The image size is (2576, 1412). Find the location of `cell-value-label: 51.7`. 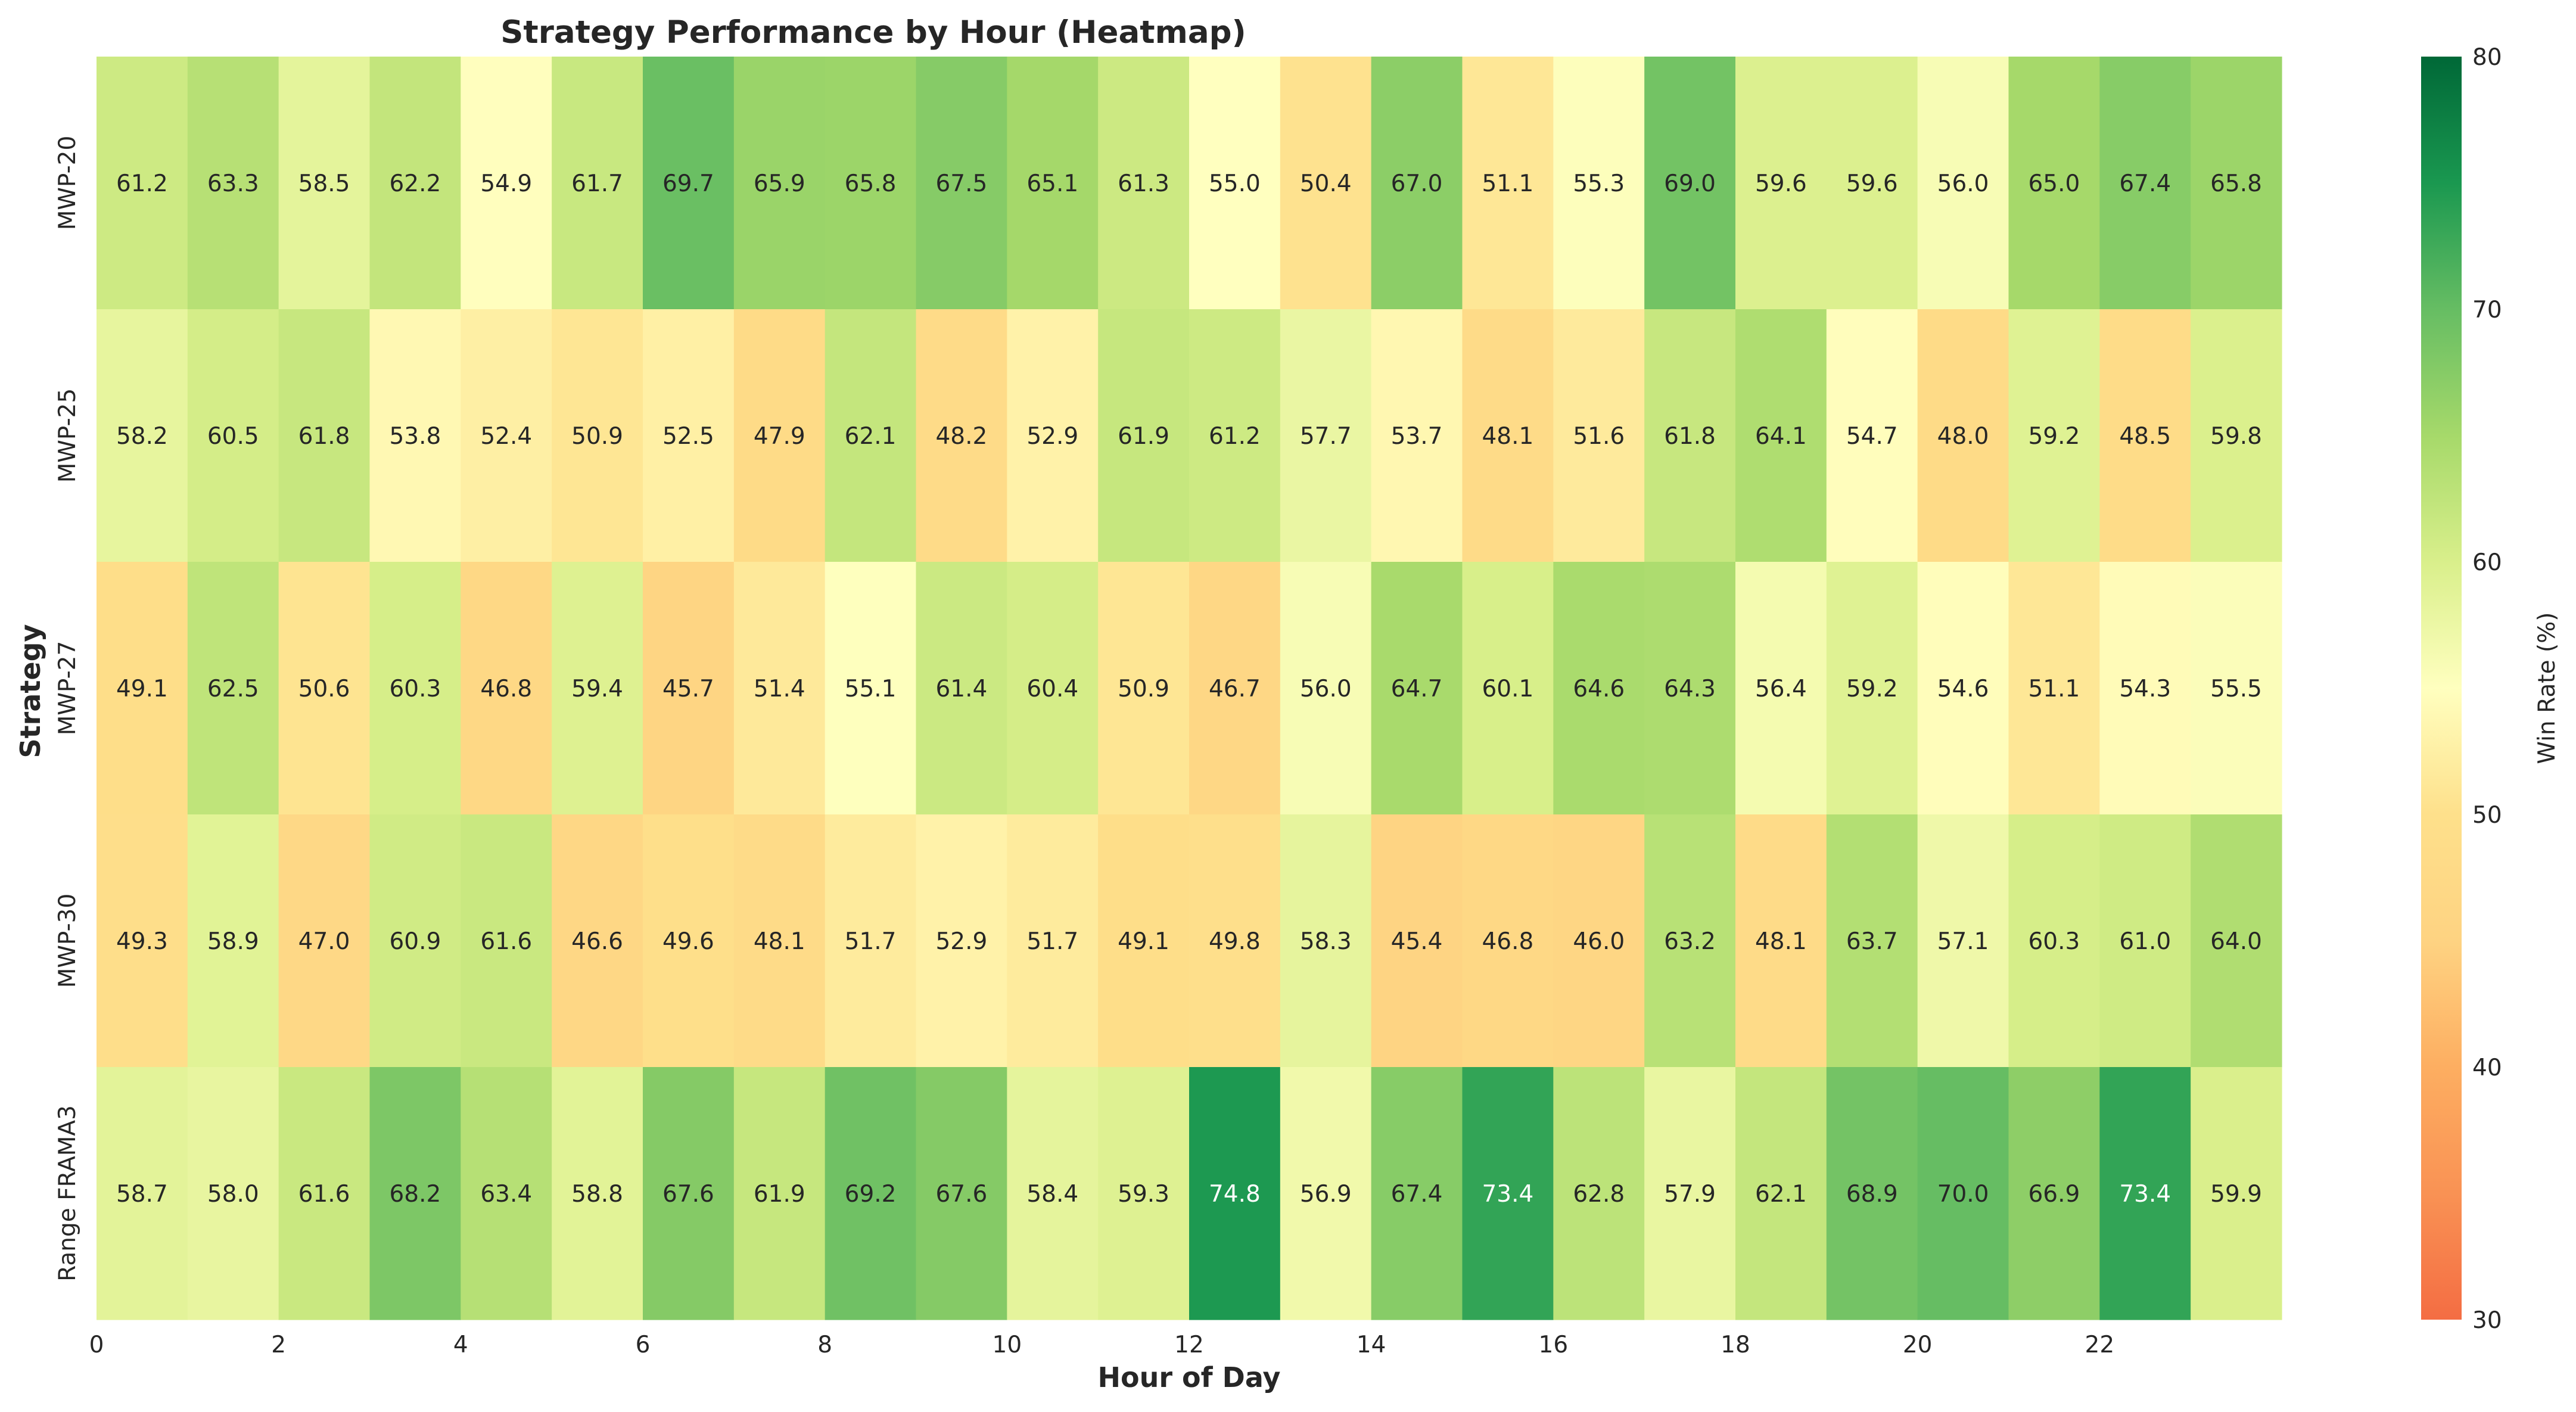

cell-value-label: 51.7 is located at coordinates (871, 941).